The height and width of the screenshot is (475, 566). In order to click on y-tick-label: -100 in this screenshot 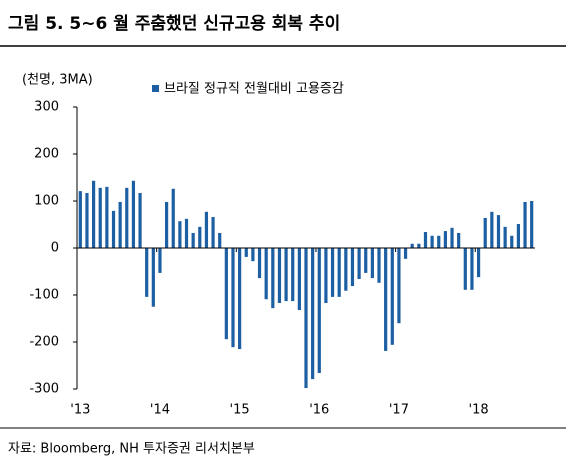, I will do `click(44, 295)`.